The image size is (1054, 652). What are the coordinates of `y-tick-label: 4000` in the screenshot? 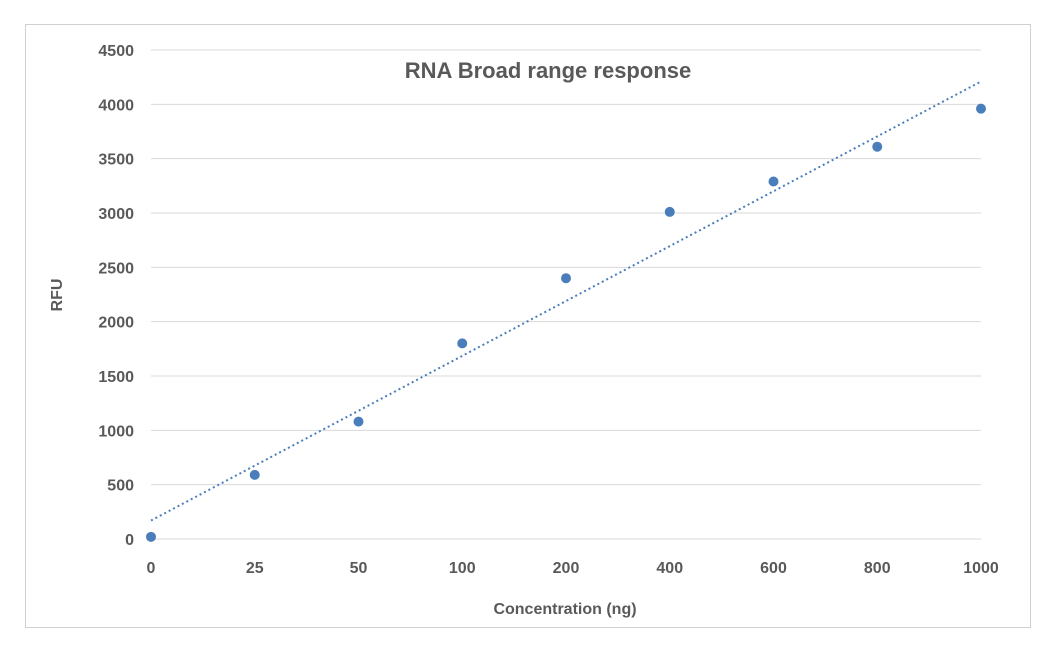 It's located at (116, 105).